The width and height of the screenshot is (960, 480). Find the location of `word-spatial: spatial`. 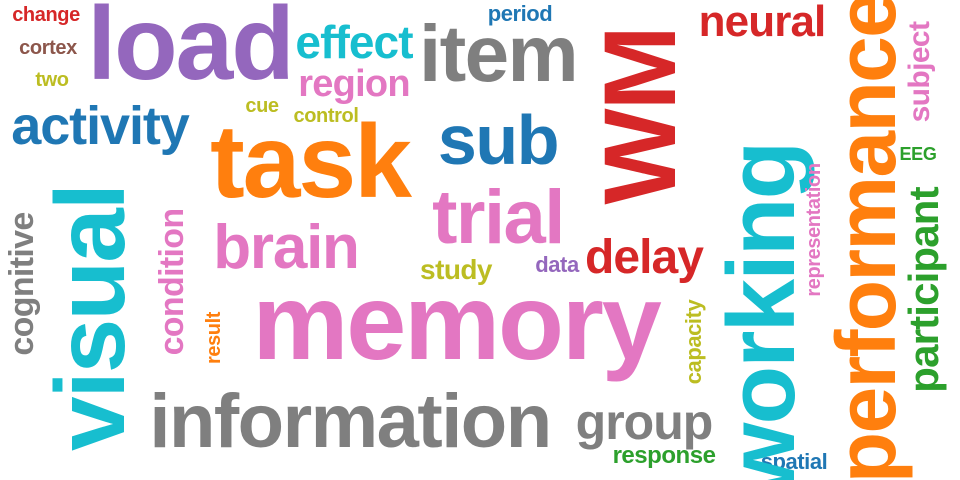

word-spatial: spatial is located at coordinates (794, 461).